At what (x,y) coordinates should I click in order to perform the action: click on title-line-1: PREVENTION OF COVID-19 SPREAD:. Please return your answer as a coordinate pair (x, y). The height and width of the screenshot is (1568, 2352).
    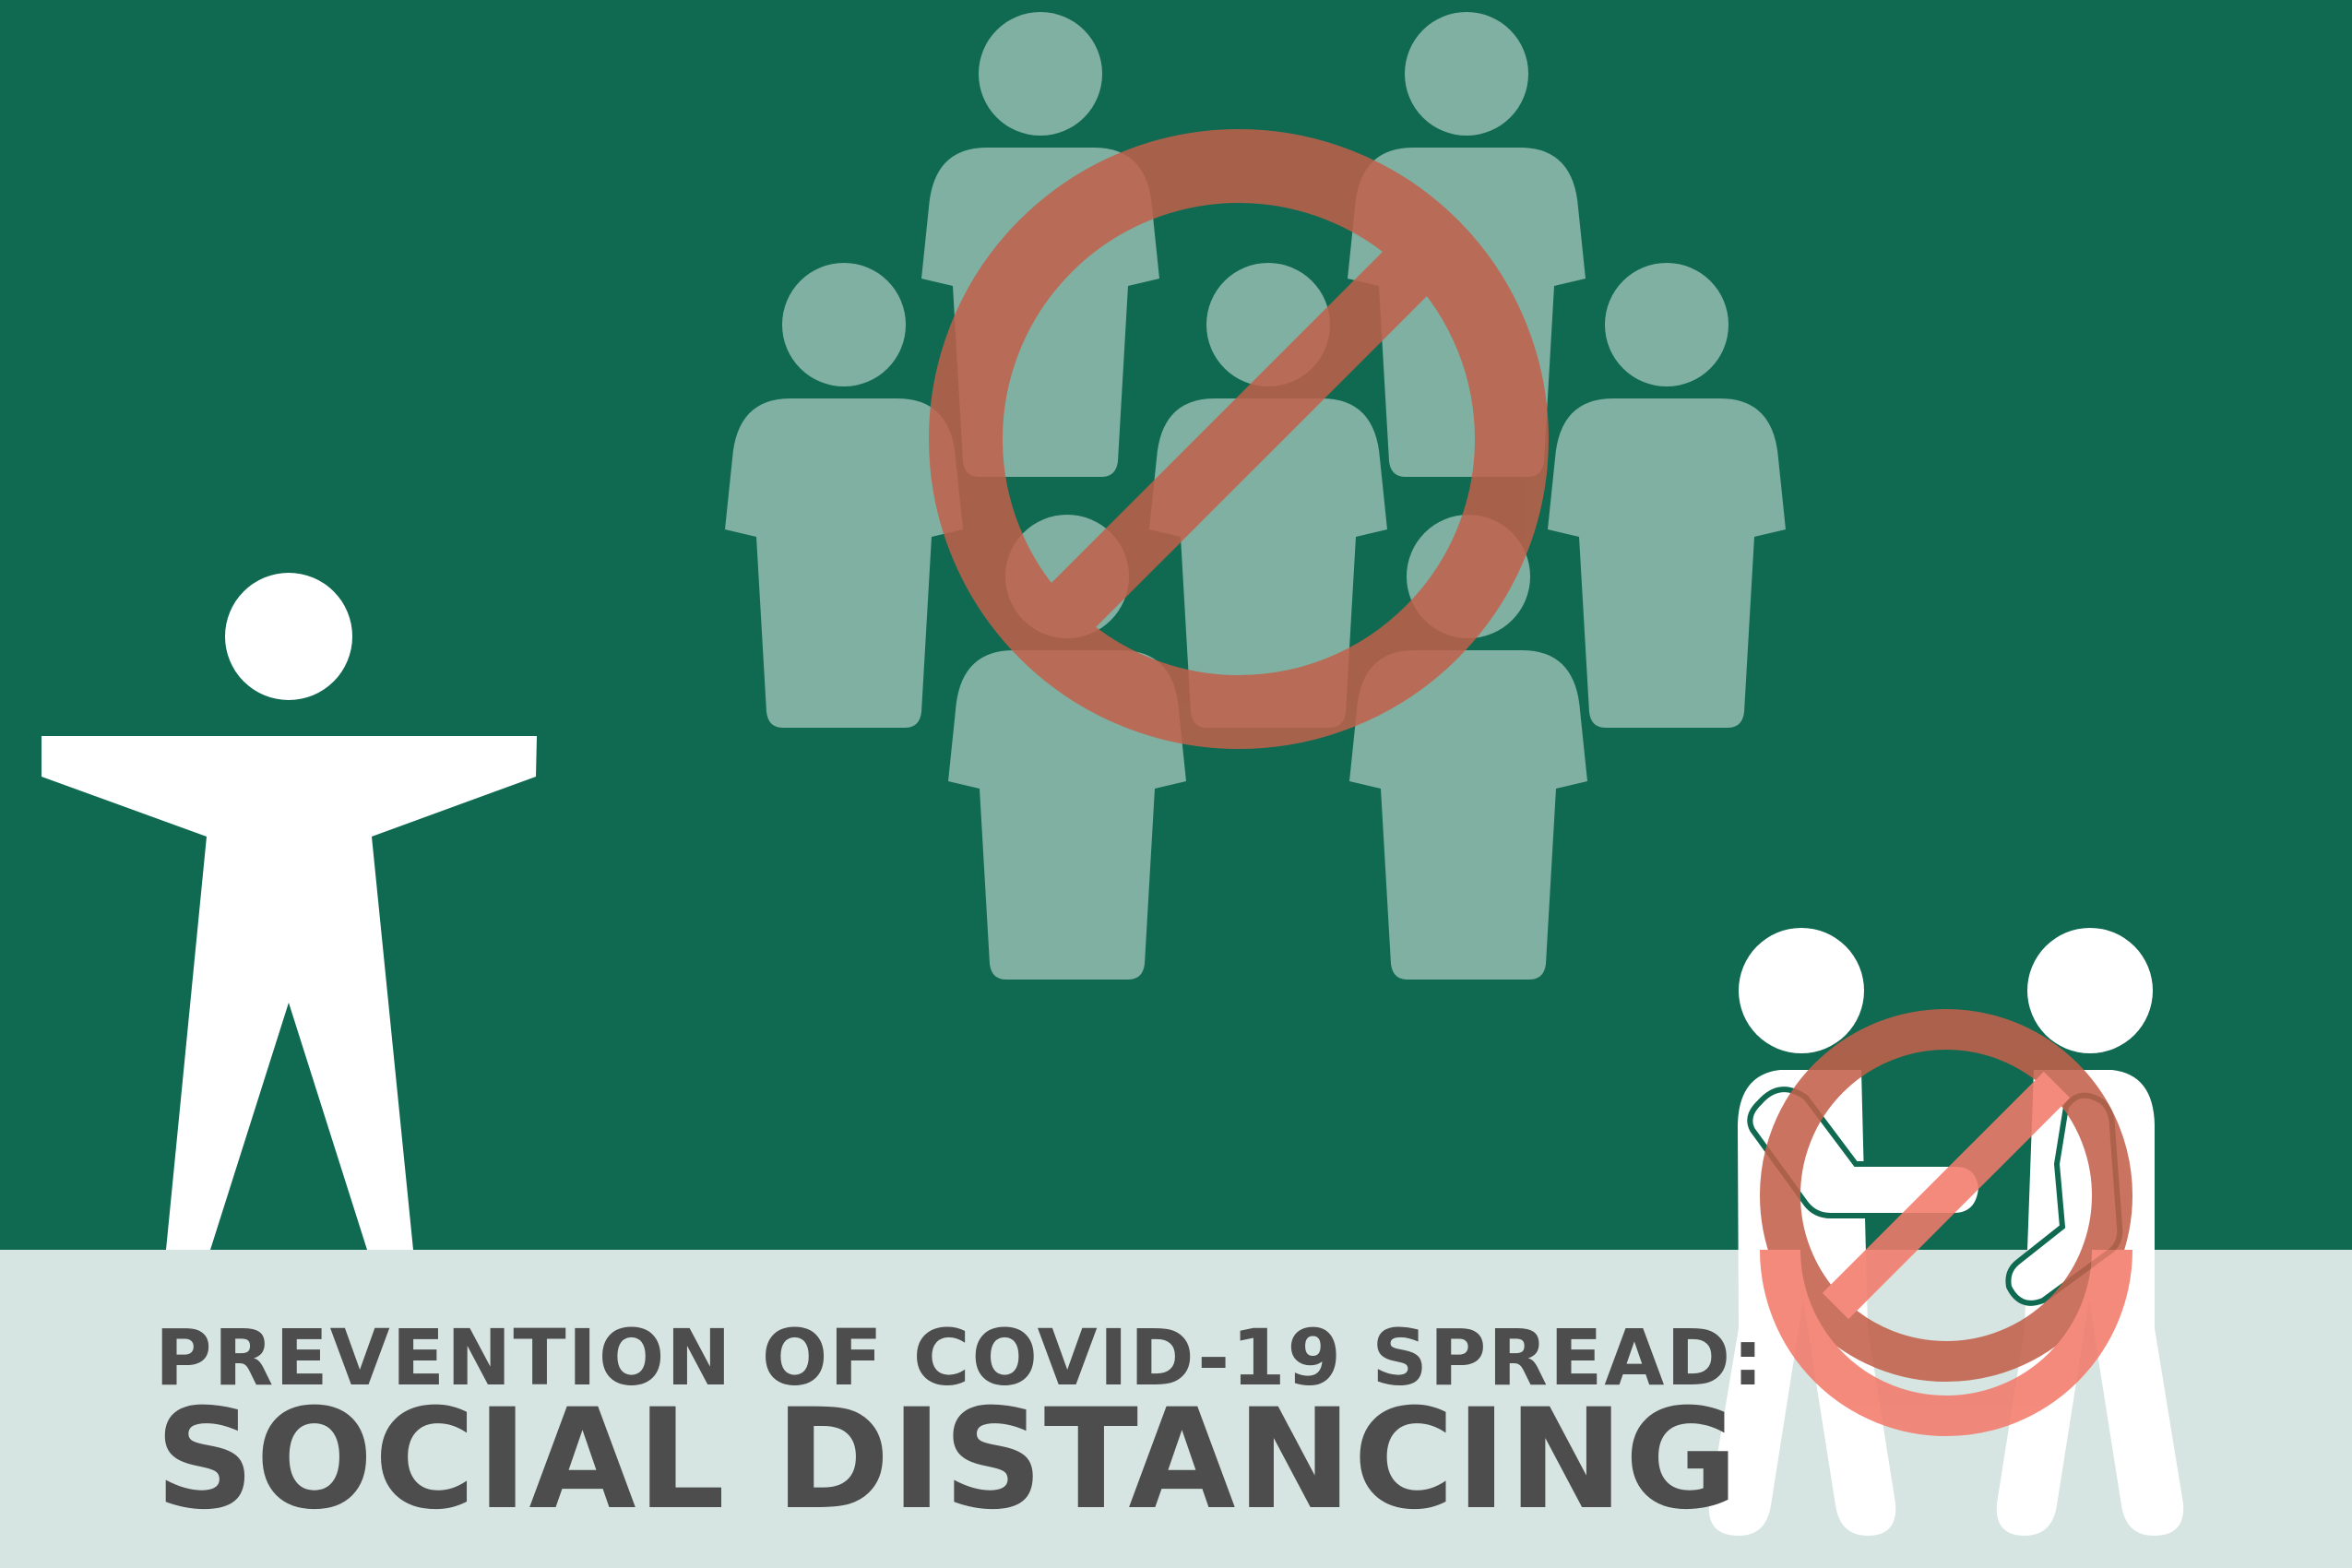
    Looking at the image, I should click on (960, 1358).